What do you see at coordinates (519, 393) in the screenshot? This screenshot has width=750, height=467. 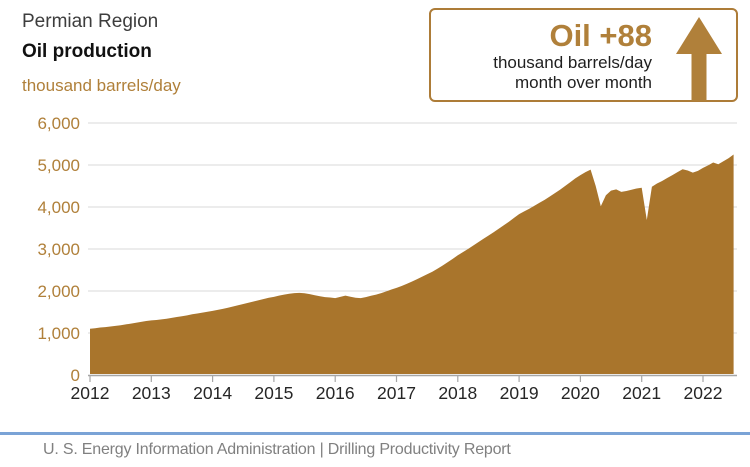 I see `x-axis-label: 2019` at bounding box center [519, 393].